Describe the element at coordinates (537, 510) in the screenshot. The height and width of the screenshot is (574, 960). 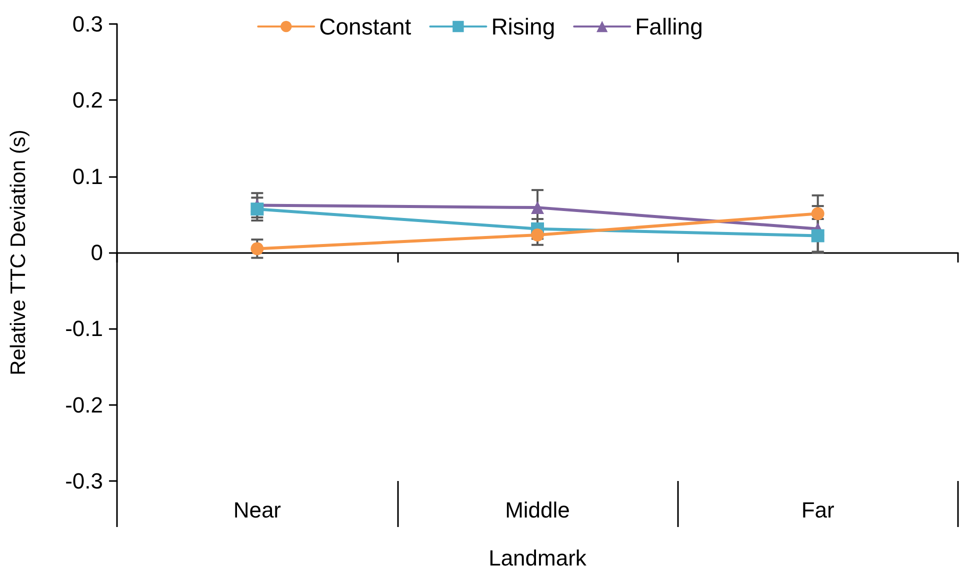
I see `x-tick-label: Middle` at that location.